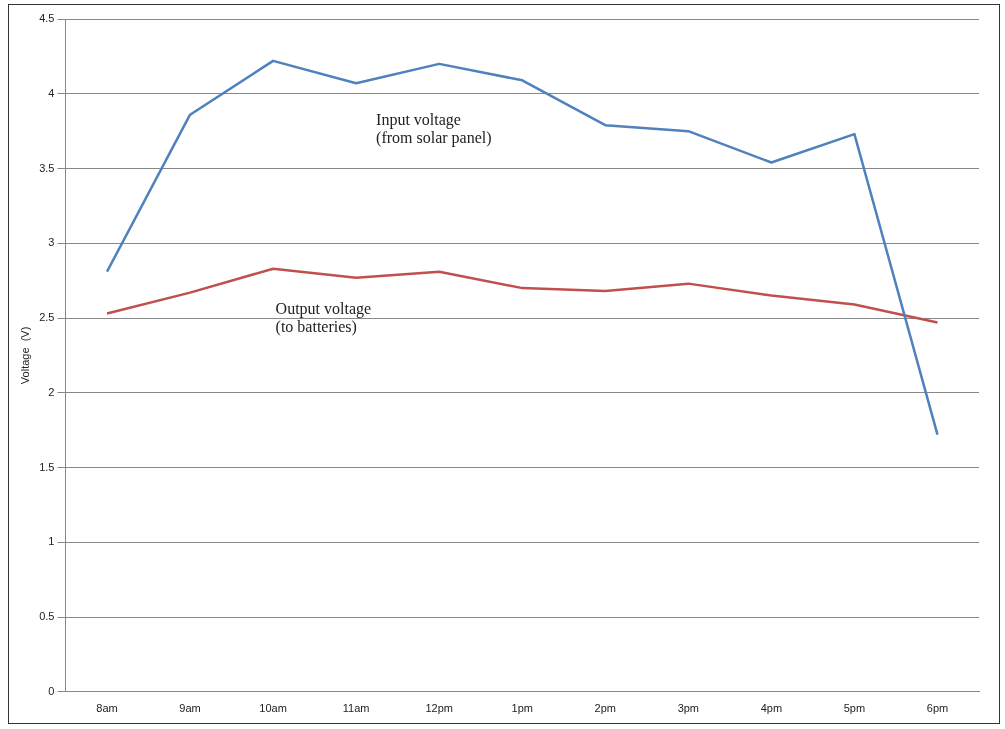 The height and width of the screenshot is (729, 1005). Describe the element at coordinates (47, 18) in the screenshot. I see `y-tick-label: 4.5` at that location.